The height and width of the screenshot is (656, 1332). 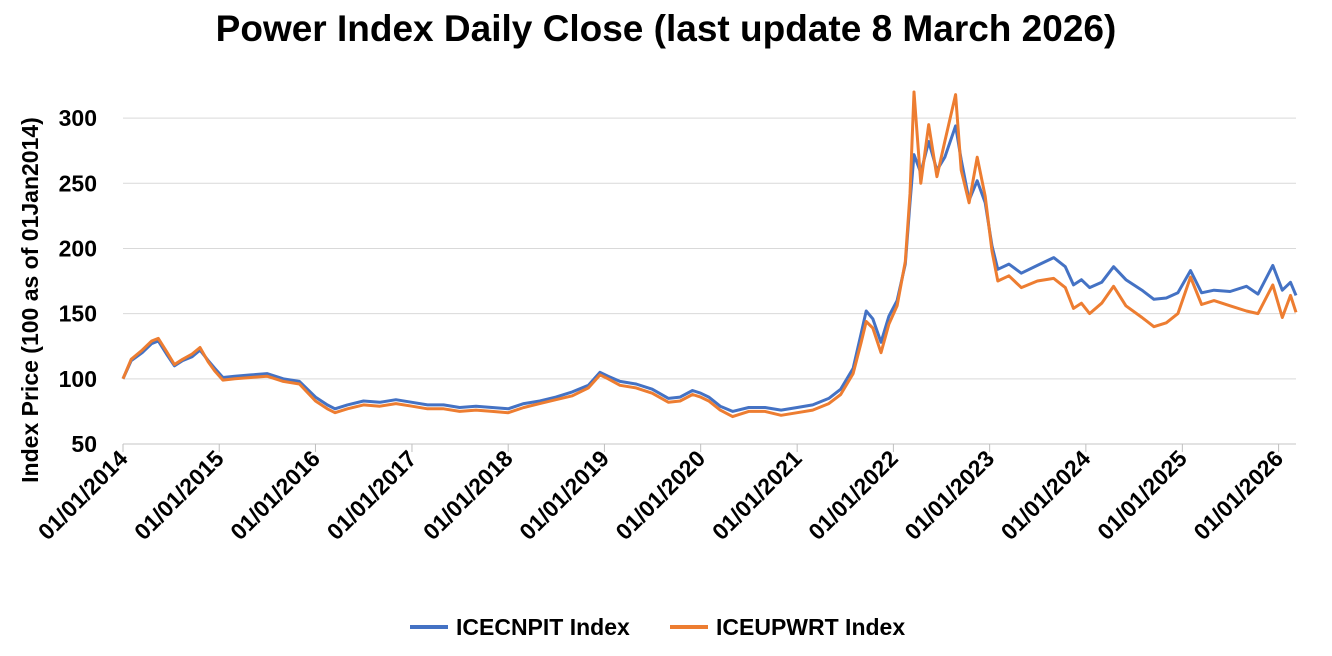 What do you see at coordinates (564, 495) in the screenshot?
I see `x-tick-label: 01/01/2019` at bounding box center [564, 495].